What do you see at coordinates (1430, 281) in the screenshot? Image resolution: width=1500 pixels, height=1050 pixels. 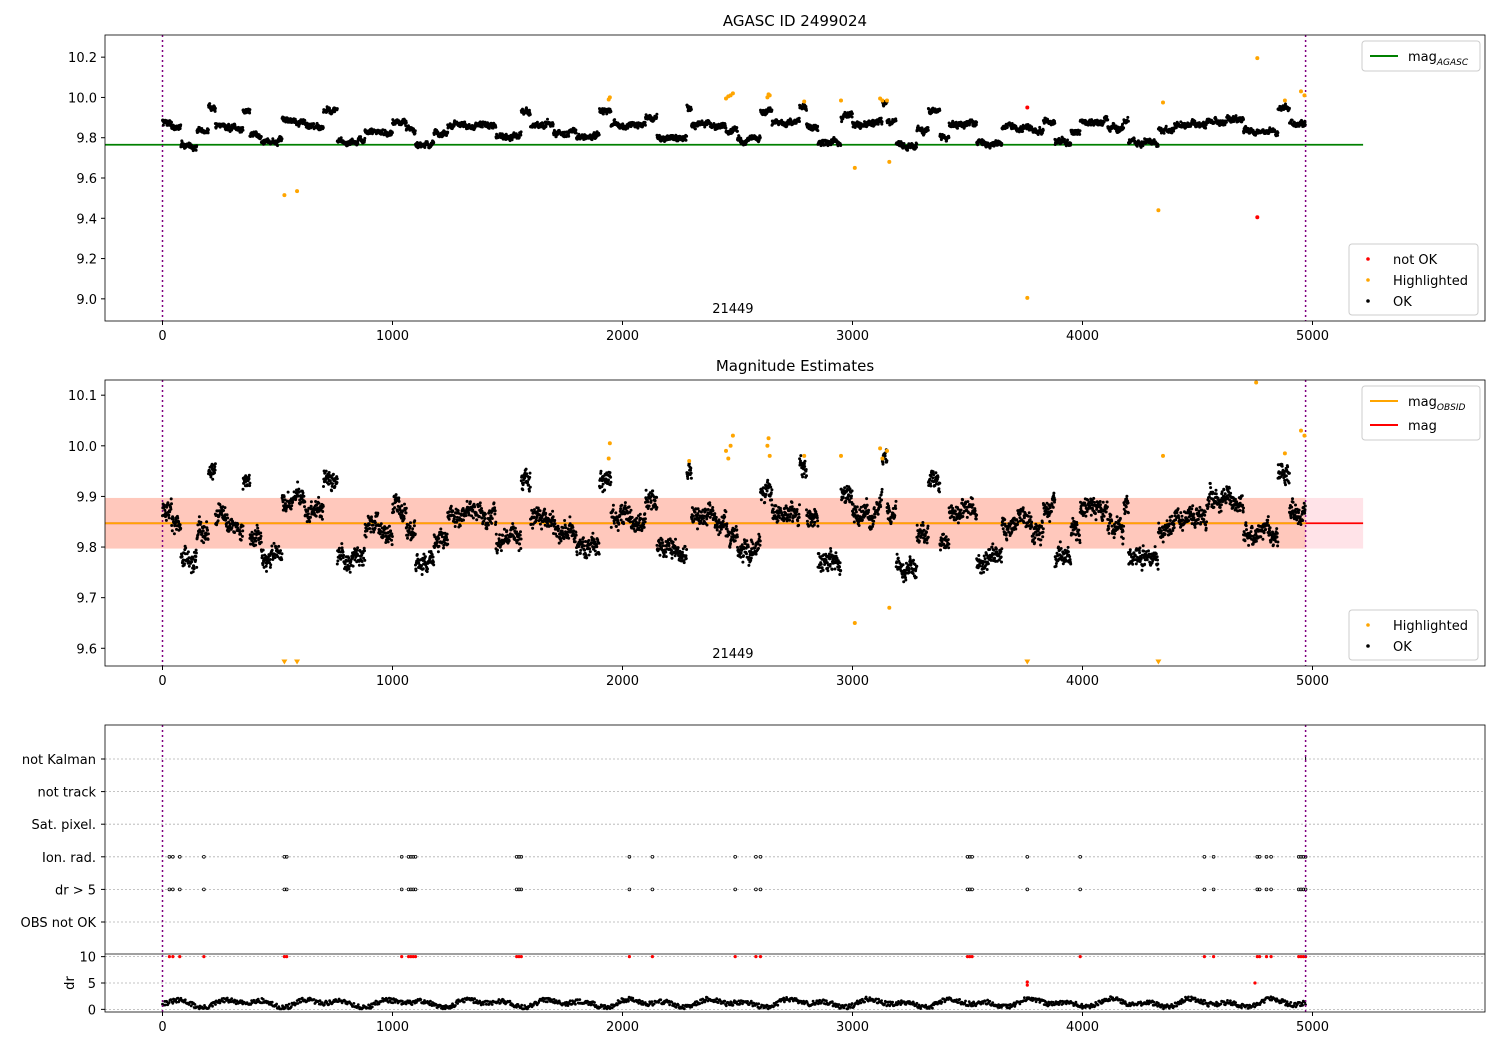 I see `legend-point-label: Highlighted` at bounding box center [1430, 281].